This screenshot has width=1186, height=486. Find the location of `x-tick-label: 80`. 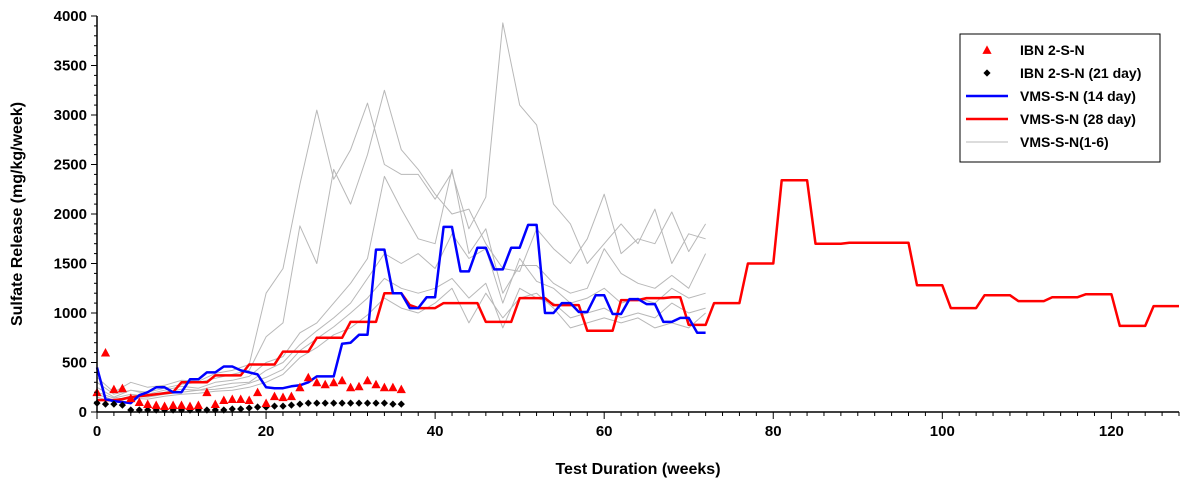

x-tick-label: 80 is located at coordinates (773, 431).